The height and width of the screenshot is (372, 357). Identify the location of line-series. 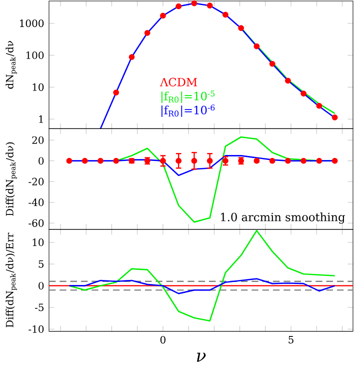
(202, 286).